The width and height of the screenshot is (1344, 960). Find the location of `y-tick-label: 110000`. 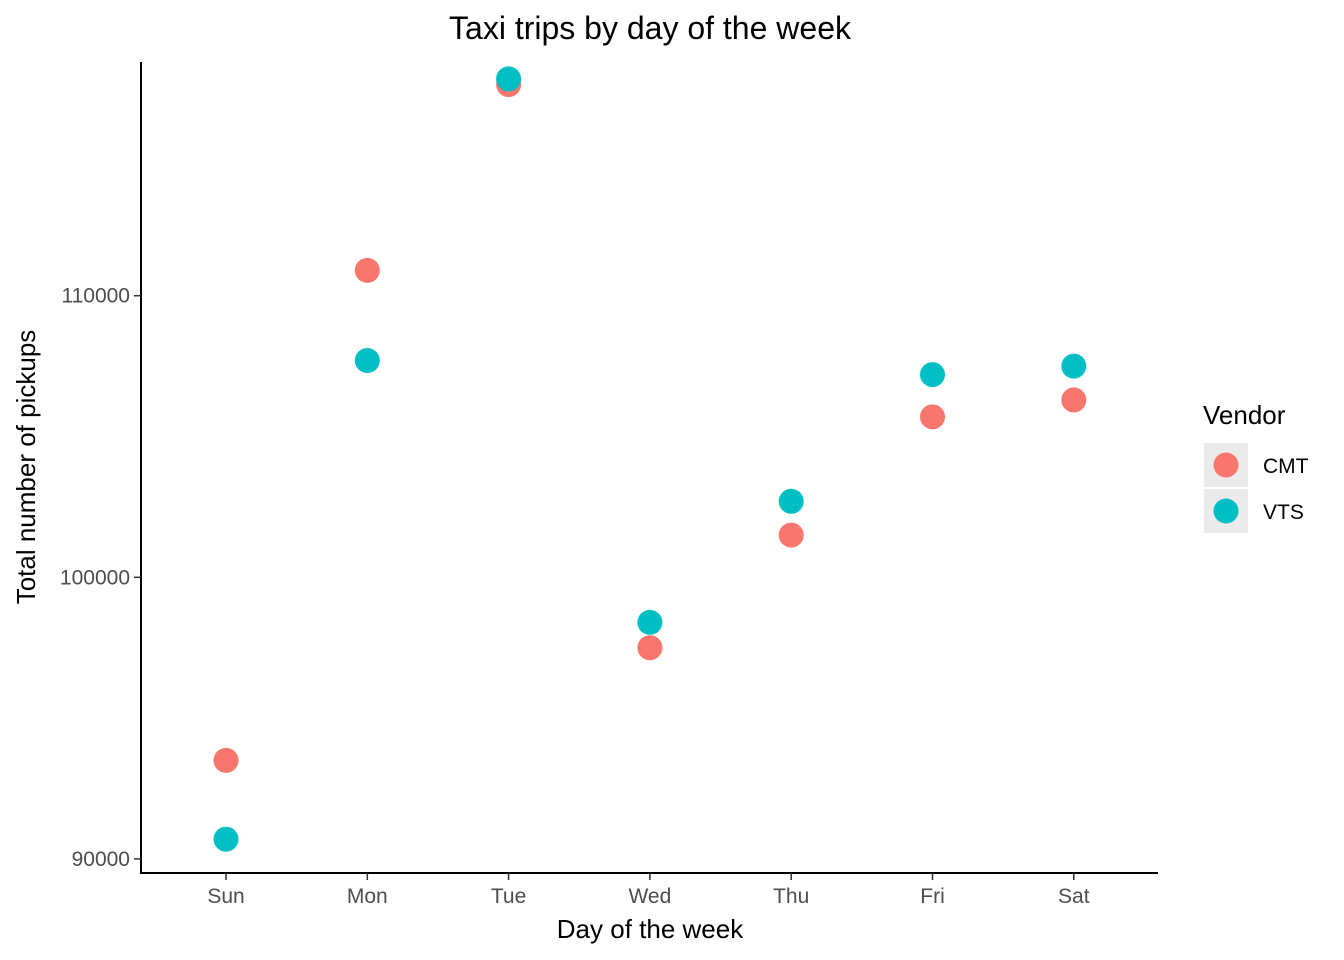

y-tick-label: 110000 is located at coordinates (95, 296).